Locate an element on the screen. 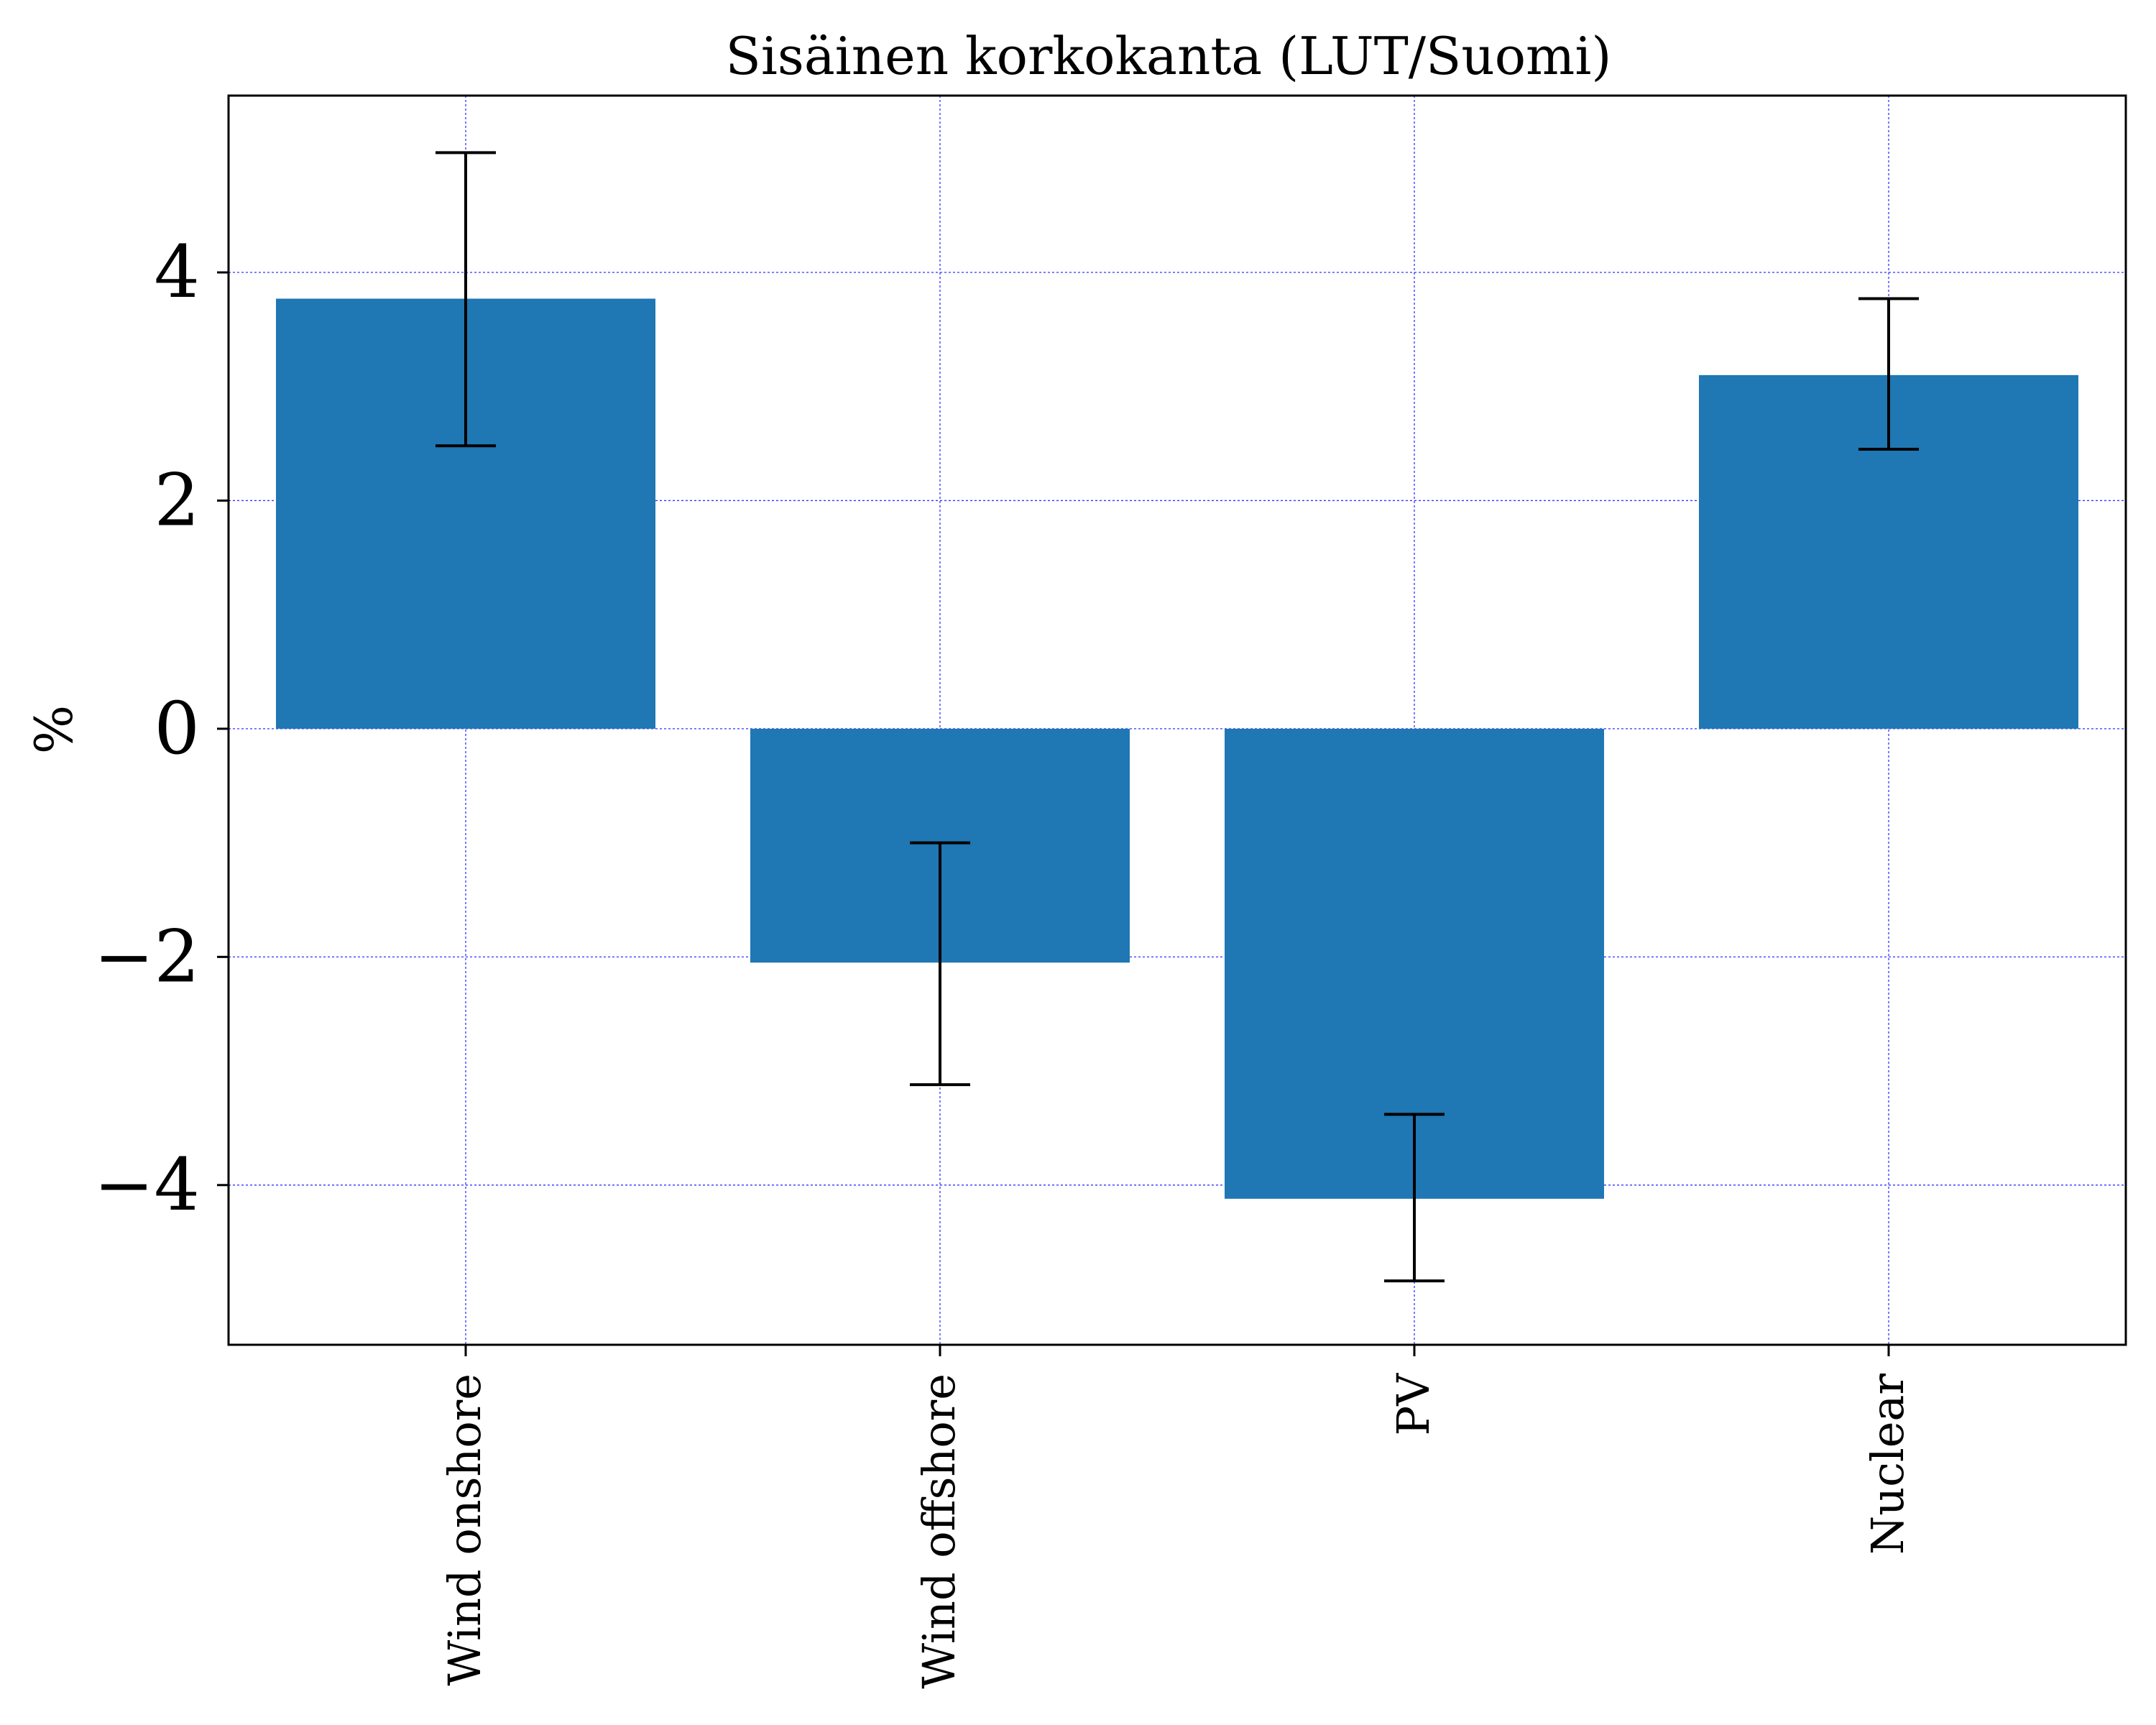 Image resolution: width=2156 pixels, height=1725 pixels. y-tick-label: −2 is located at coordinates (147, 956).